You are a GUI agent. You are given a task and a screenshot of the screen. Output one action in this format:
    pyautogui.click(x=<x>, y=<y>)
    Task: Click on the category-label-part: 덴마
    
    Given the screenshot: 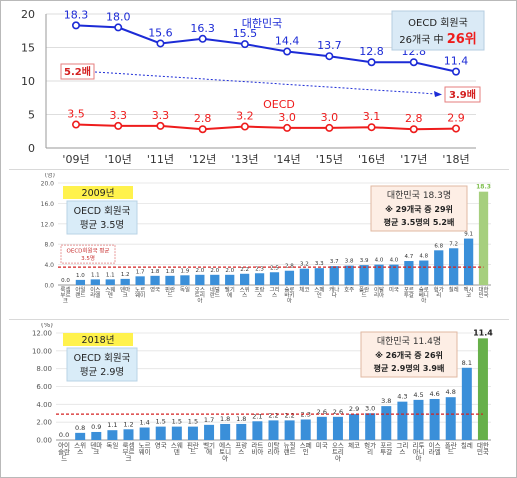 What is the action you would take?
    pyautogui.click(x=96, y=445)
    